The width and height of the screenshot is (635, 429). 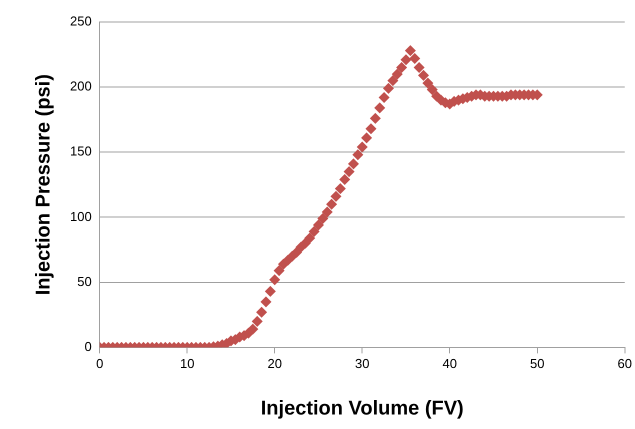 I want to click on x-tick-label: 50, so click(x=537, y=363).